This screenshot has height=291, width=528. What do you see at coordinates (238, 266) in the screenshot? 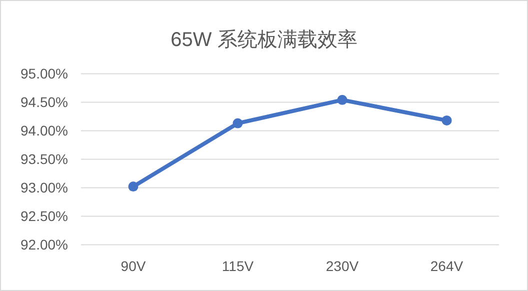
I see `x-tick-label: 115V` at bounding box center [238, 266].